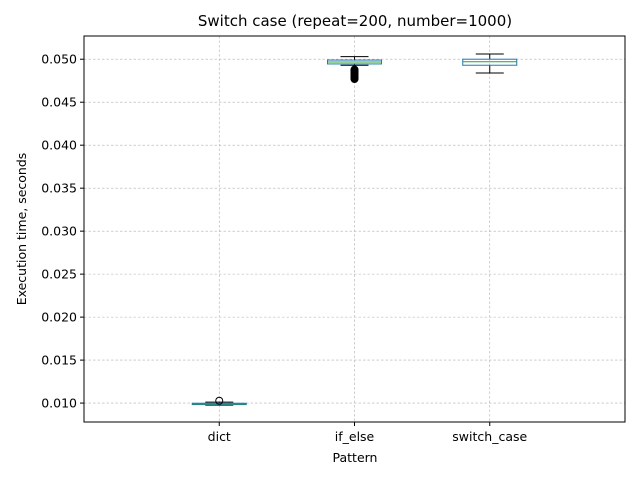 Image resolution: width=640 pixels, height=480 pixels. Describe the element at coordinates (59, 317) in the screenshot. I see `y-tick-label: 0.020` at that location.